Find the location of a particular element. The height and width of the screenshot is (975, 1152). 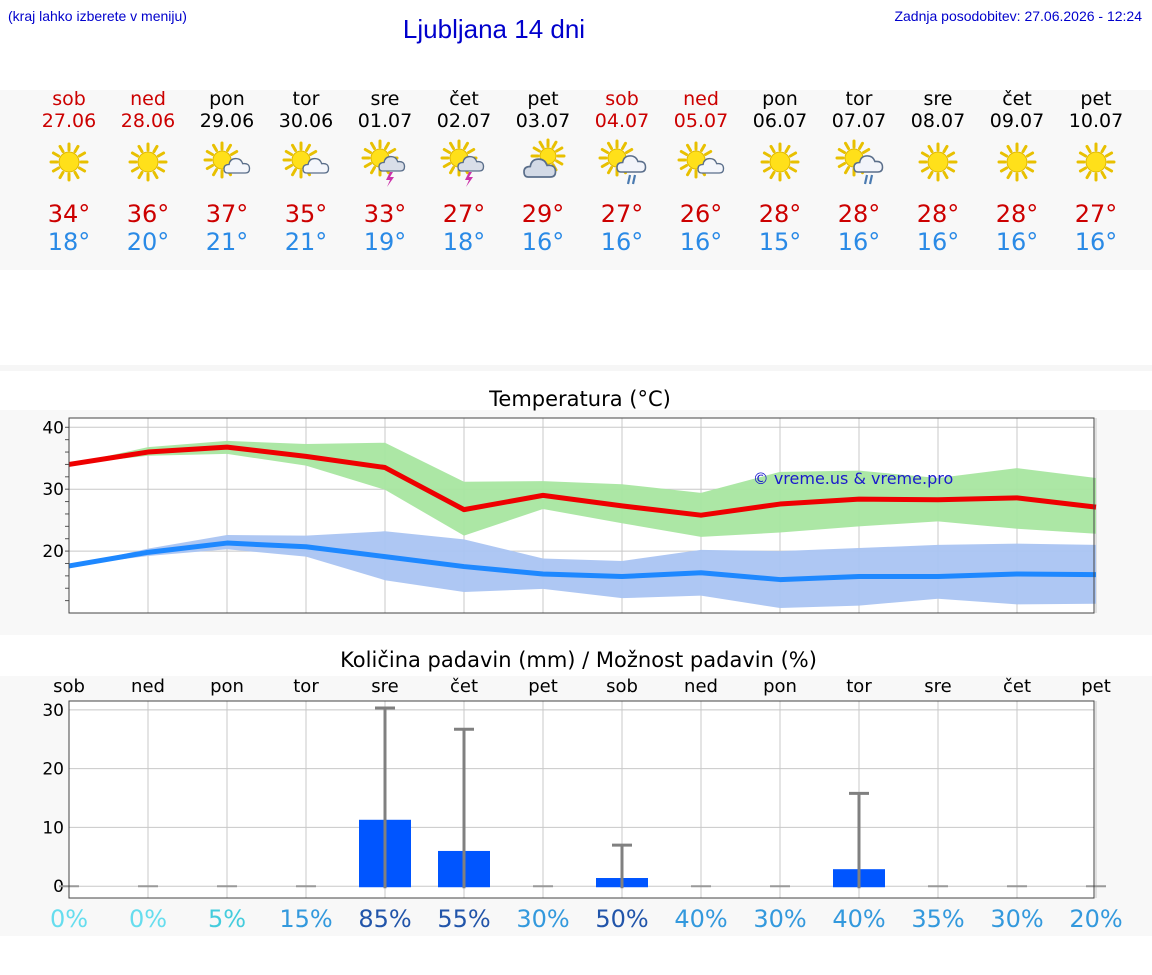

day-date: 06.07 is located at coordinates (780, 121).